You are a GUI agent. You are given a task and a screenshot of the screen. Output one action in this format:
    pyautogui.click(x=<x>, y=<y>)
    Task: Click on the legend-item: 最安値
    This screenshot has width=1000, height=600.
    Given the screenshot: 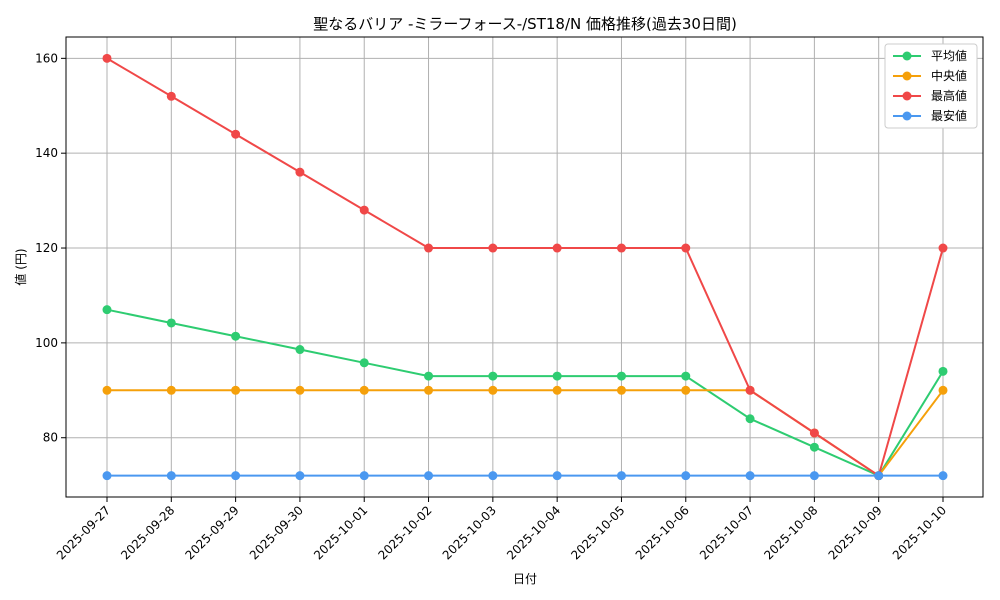 What is the action you would take?
    pyautogui.click(x=930, y=115)
    